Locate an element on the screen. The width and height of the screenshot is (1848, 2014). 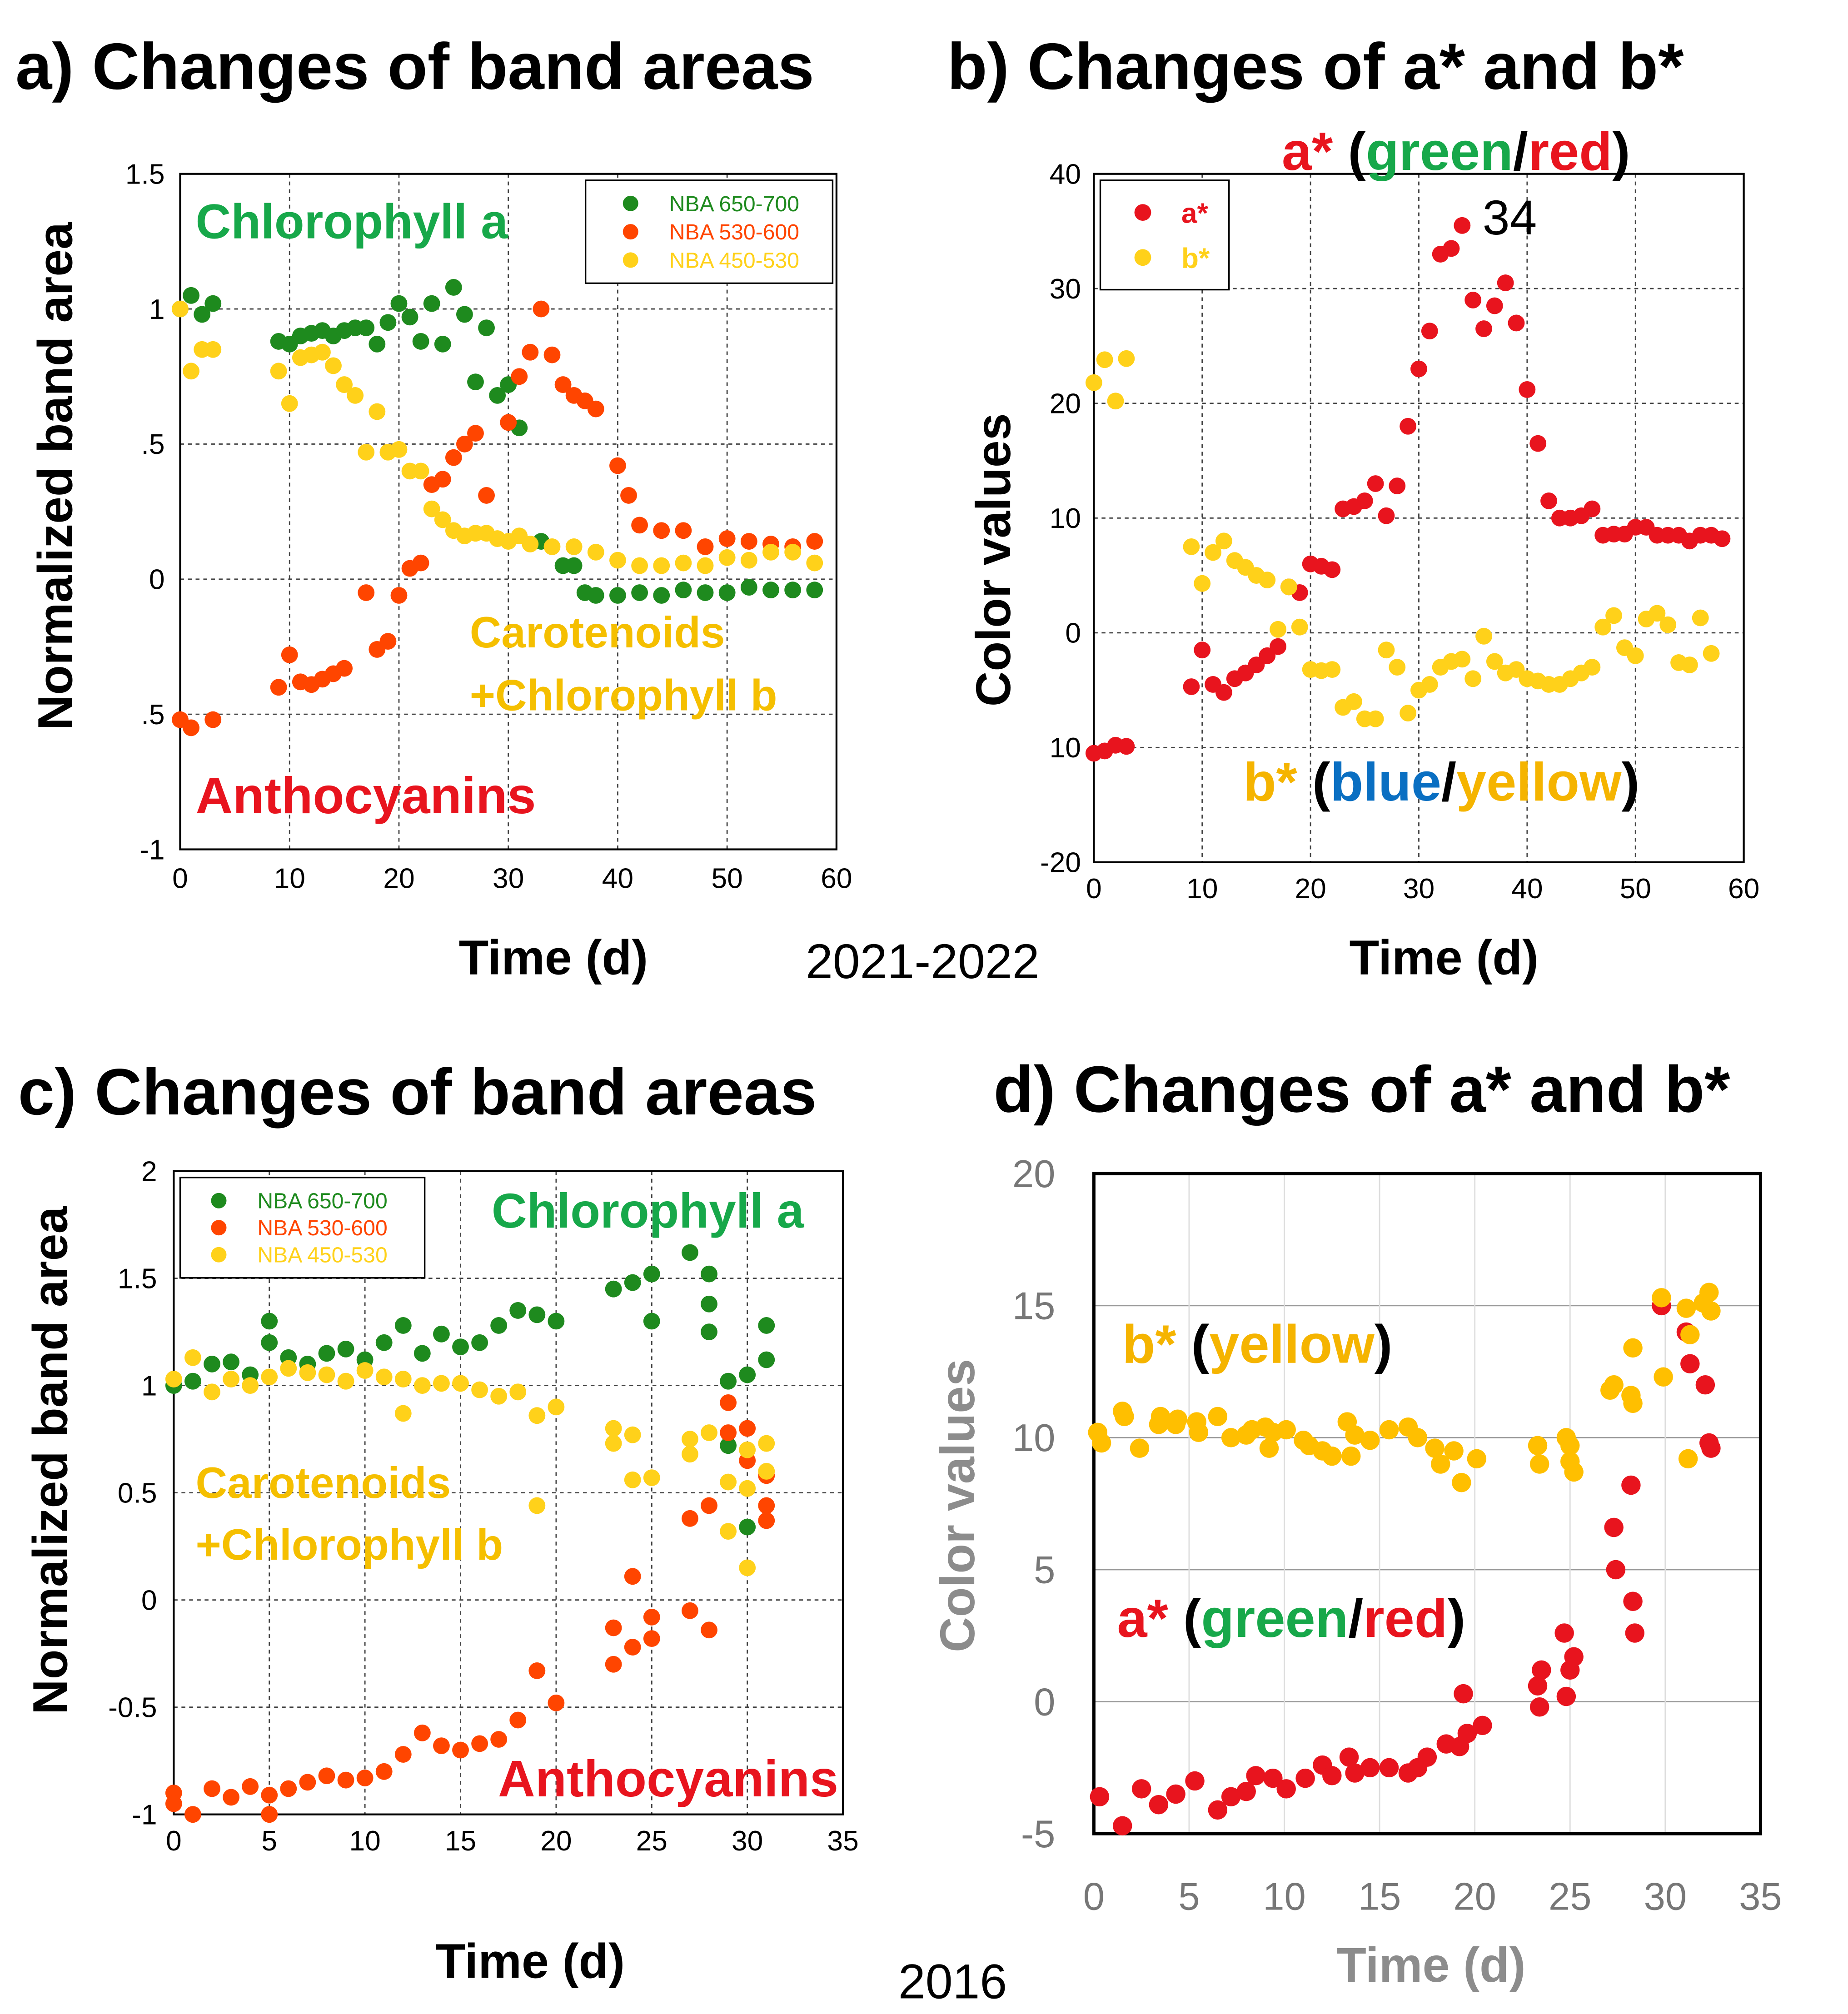
y-tick-label: -1 is located at coordinates (144, 1815).